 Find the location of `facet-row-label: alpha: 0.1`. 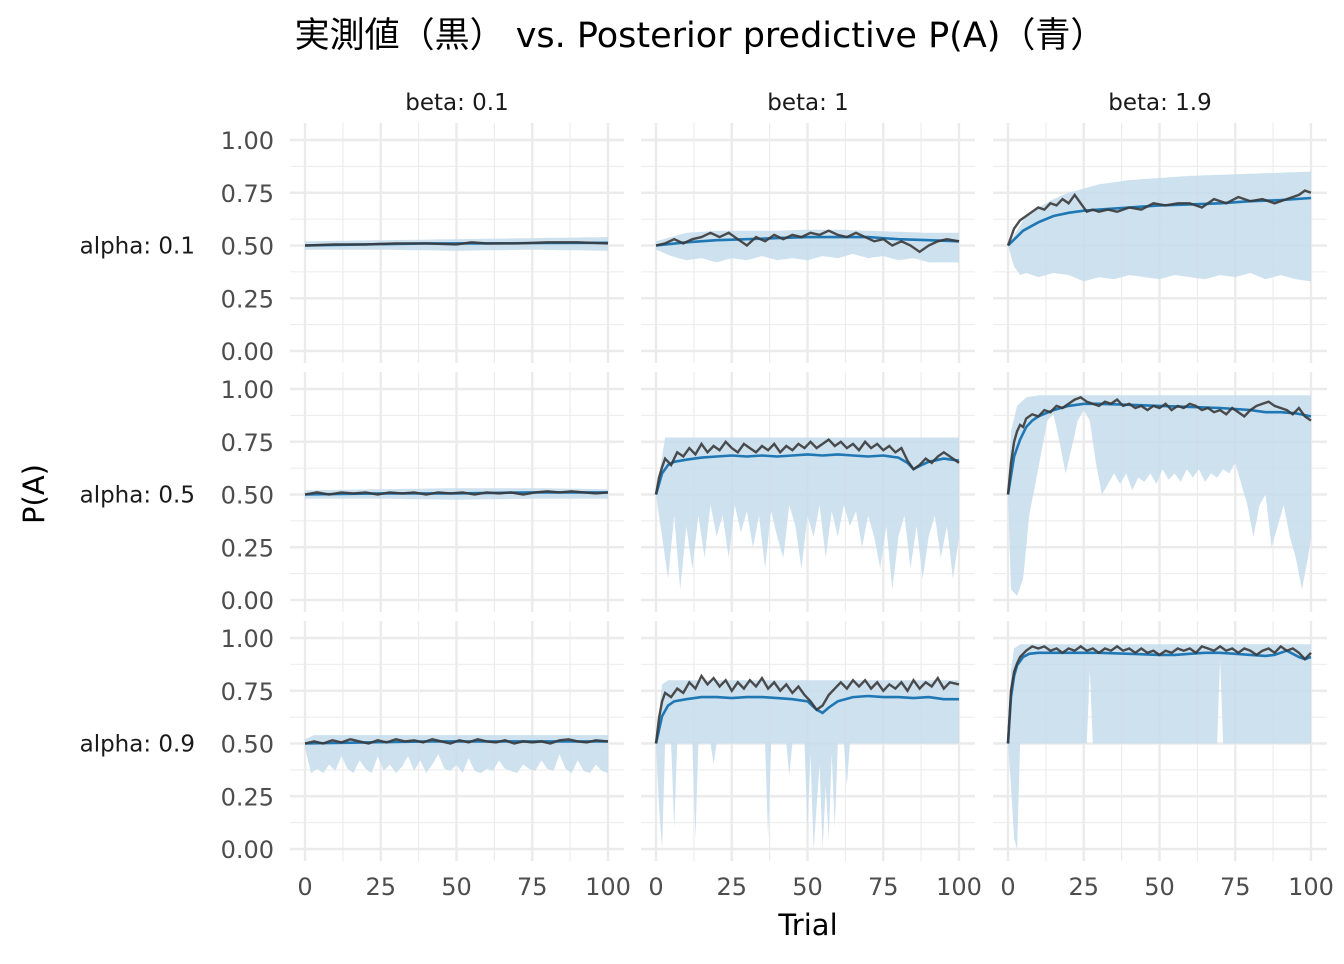

facet-row-label: alpha: 0.1 is located at coordinates (137, 247).